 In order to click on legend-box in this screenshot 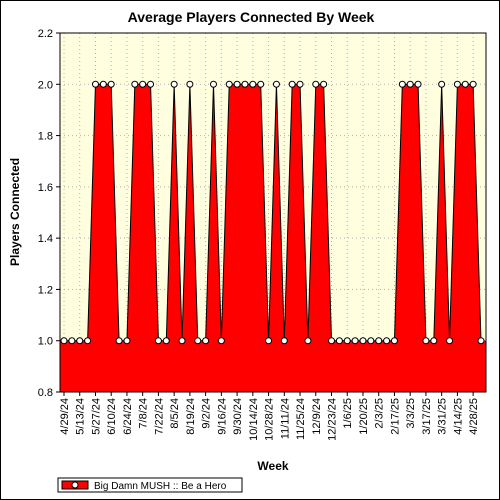, I will do `click(150, 485)`.